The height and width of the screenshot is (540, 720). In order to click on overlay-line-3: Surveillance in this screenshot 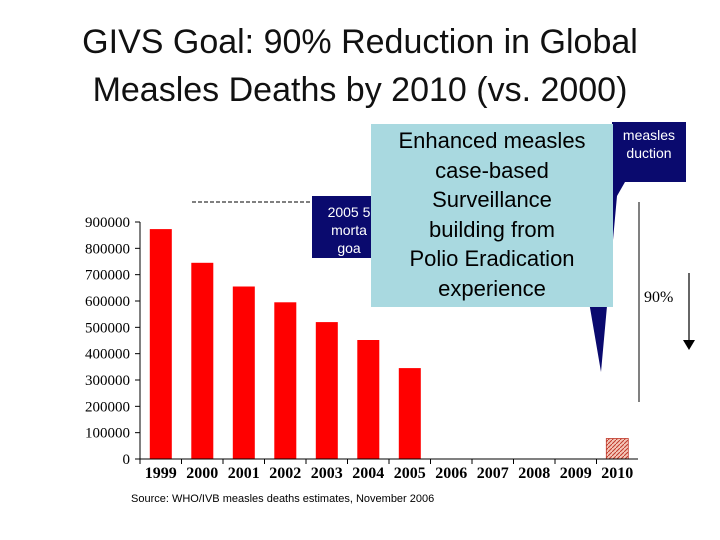, I will do `click(492, 199)`.